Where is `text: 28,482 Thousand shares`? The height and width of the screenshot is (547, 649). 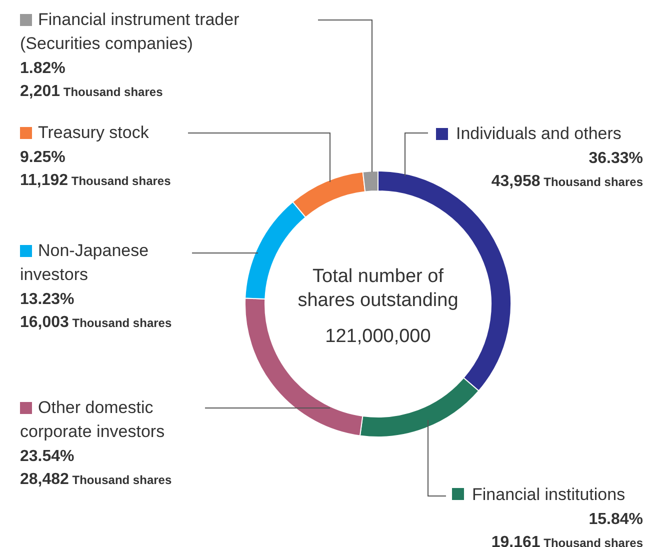 text: 28,482 Thousand shares is located at coordinates (96, 479).